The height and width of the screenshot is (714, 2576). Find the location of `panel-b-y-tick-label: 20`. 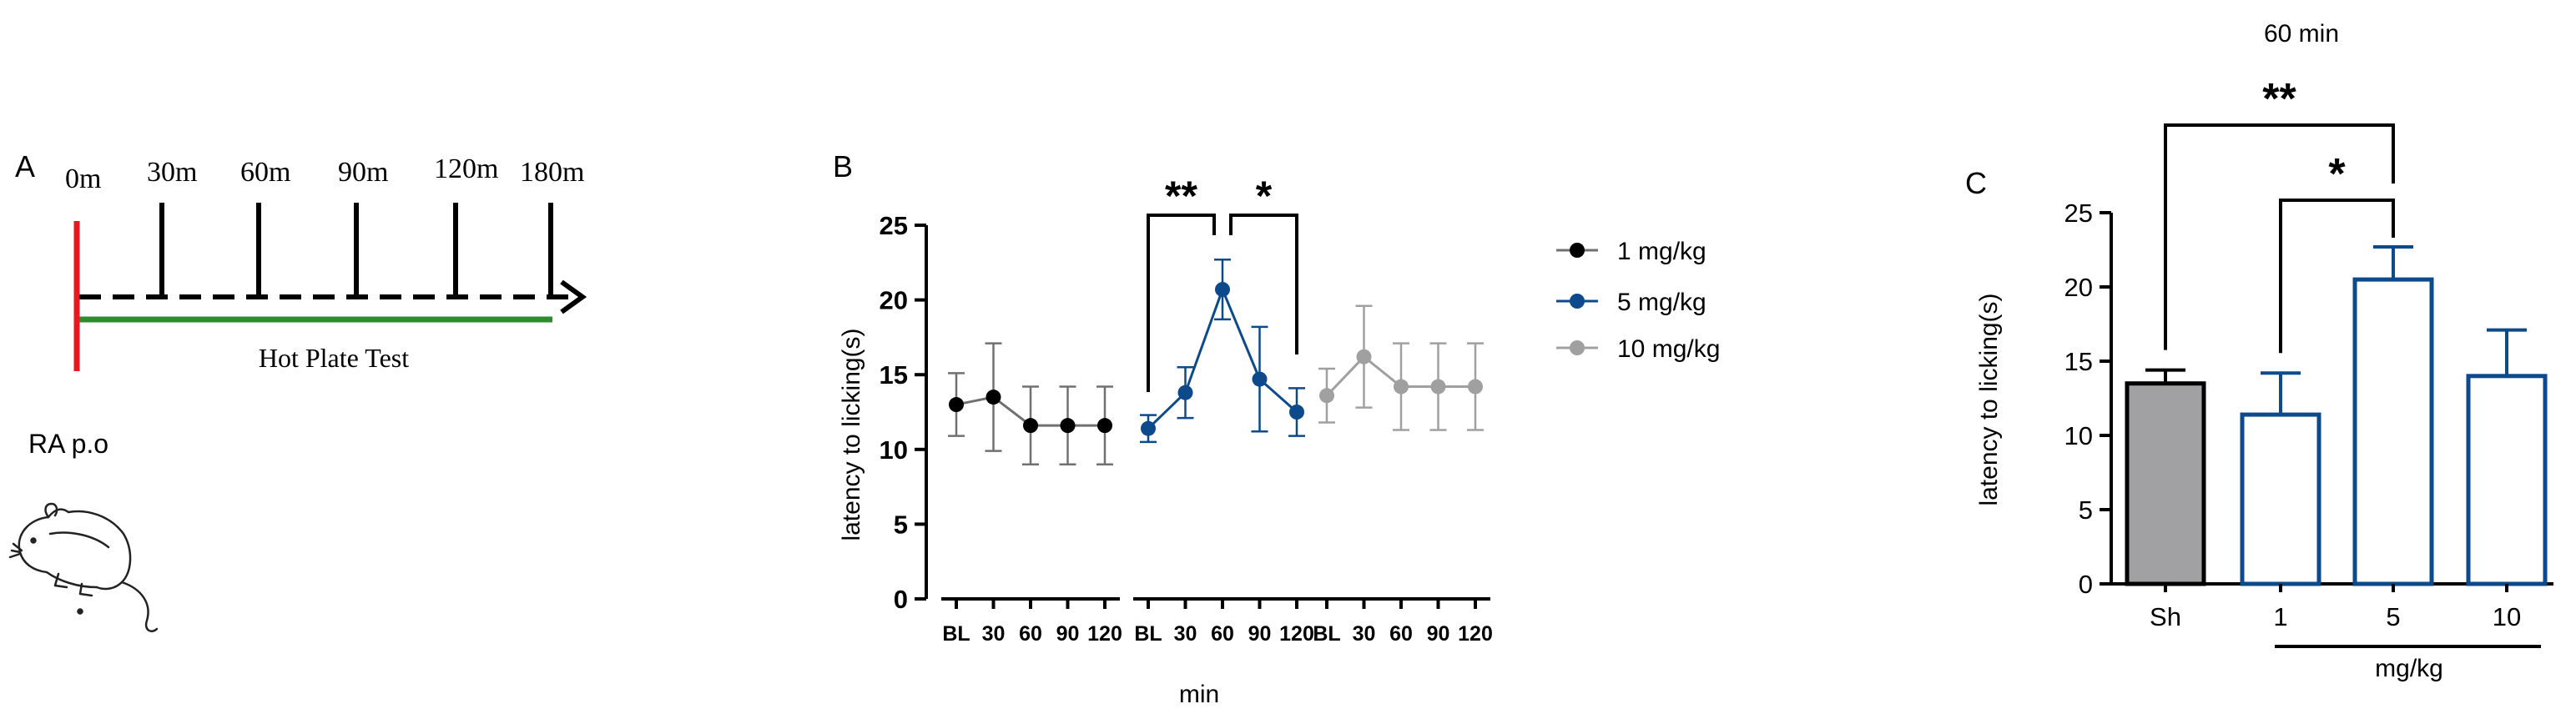

panel-b-y-tick-label: 20 is located at coordinates (894, 300).